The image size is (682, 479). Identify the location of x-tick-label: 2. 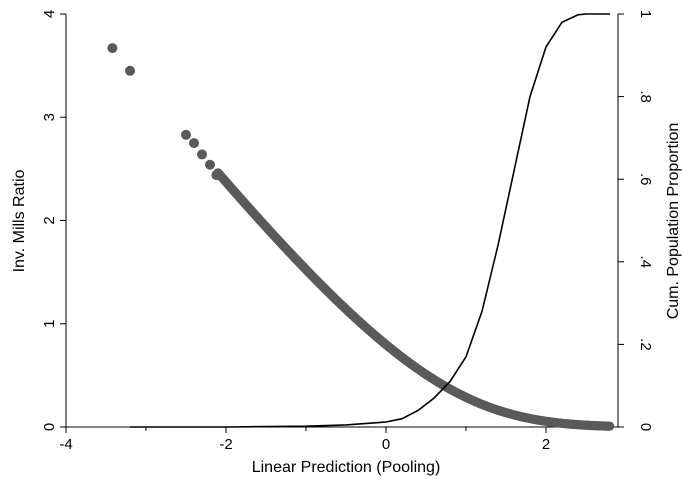
(546, 444).